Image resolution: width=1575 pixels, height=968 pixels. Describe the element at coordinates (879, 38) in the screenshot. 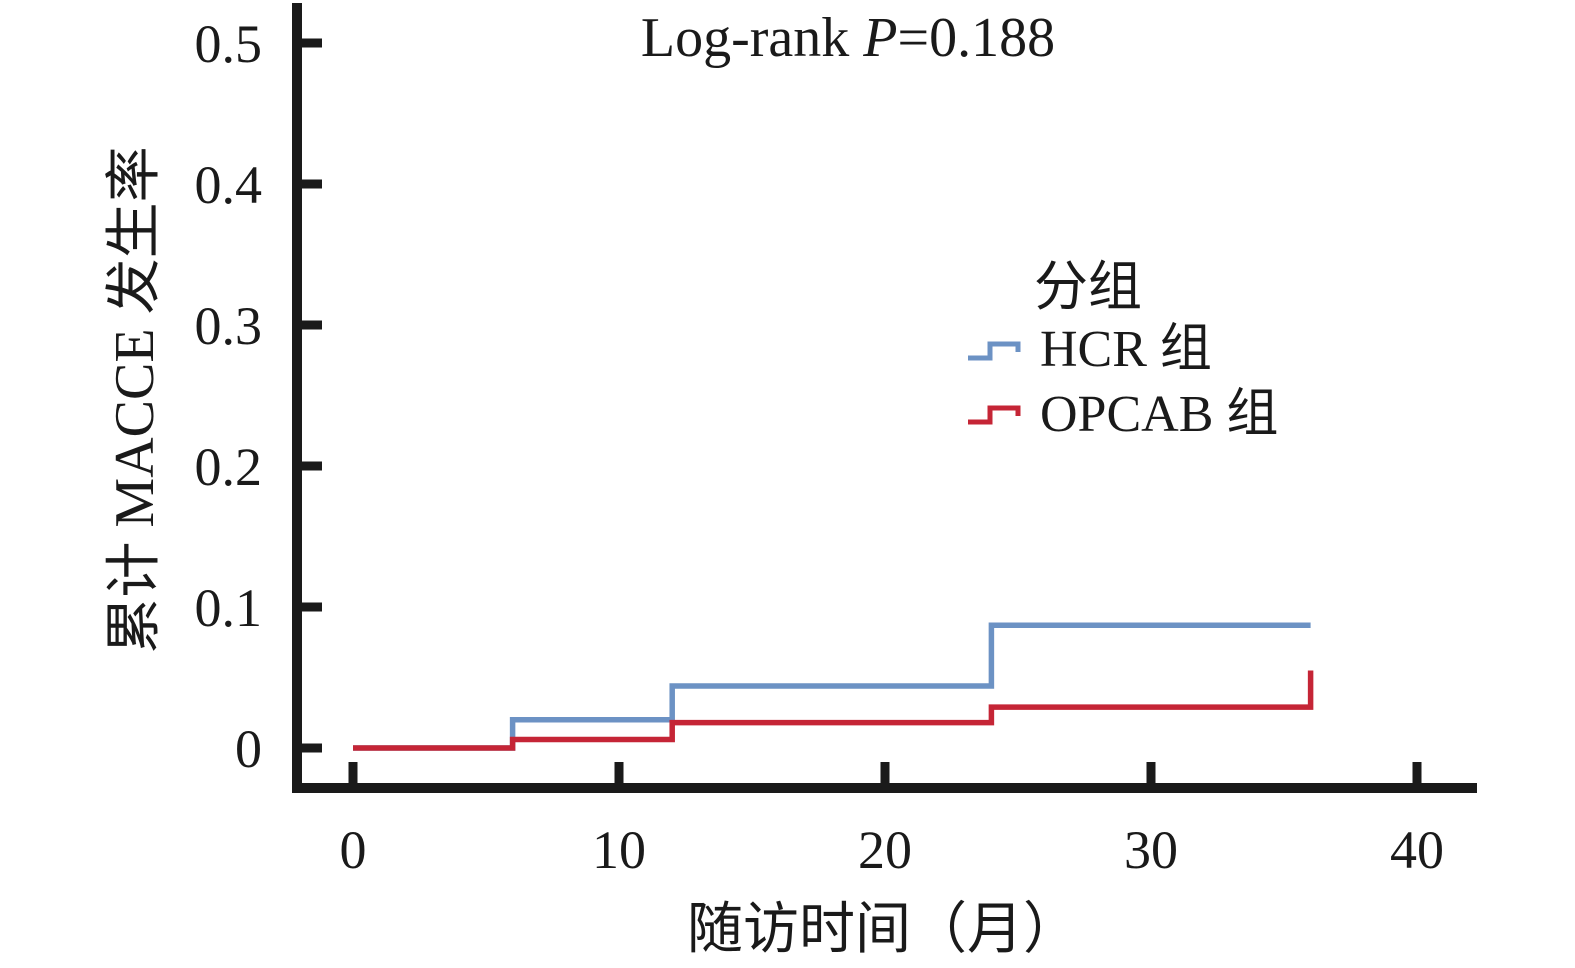

I see `title-p-italic: P` at that location.